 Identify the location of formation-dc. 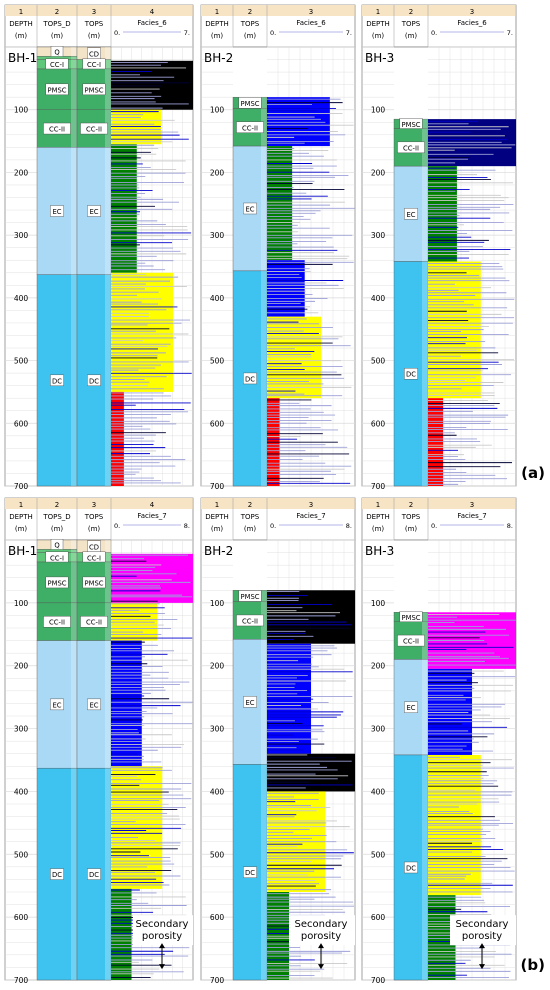
(250, 872).